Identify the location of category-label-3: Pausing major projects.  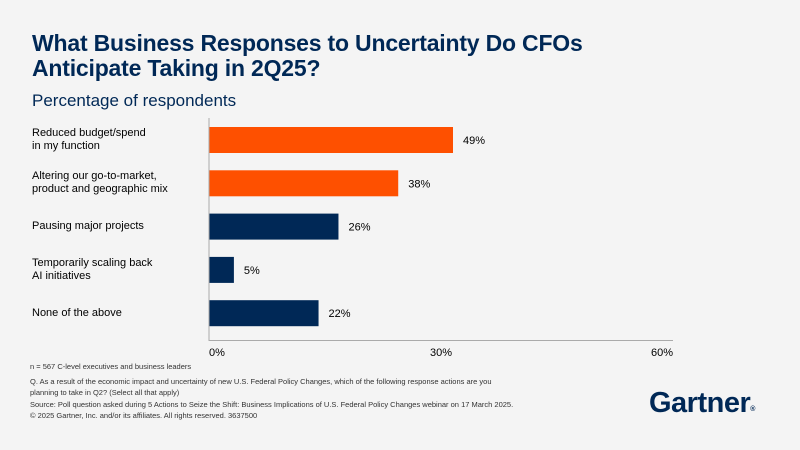
(119, 226).